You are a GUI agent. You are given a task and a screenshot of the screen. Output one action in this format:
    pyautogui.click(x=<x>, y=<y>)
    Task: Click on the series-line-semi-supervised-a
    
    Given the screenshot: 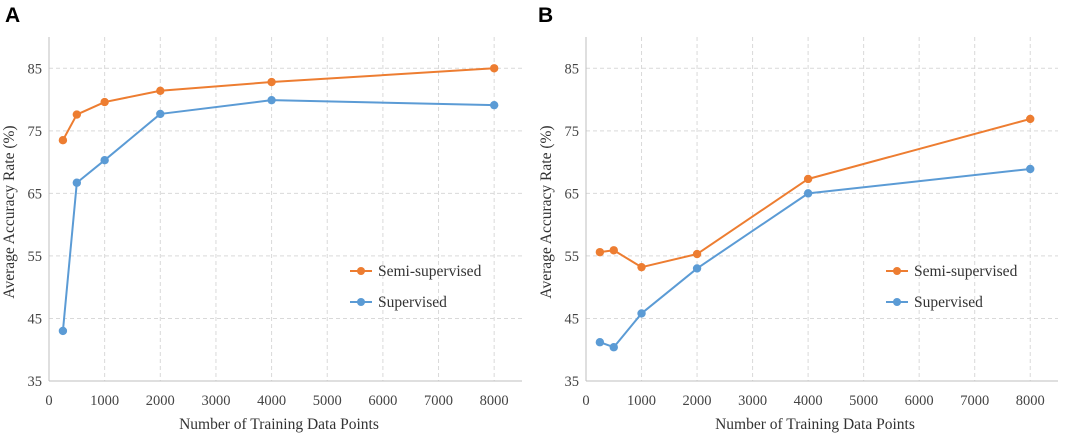 What is the action you would take?
    pyautogui.click(x=278, y=104)
    